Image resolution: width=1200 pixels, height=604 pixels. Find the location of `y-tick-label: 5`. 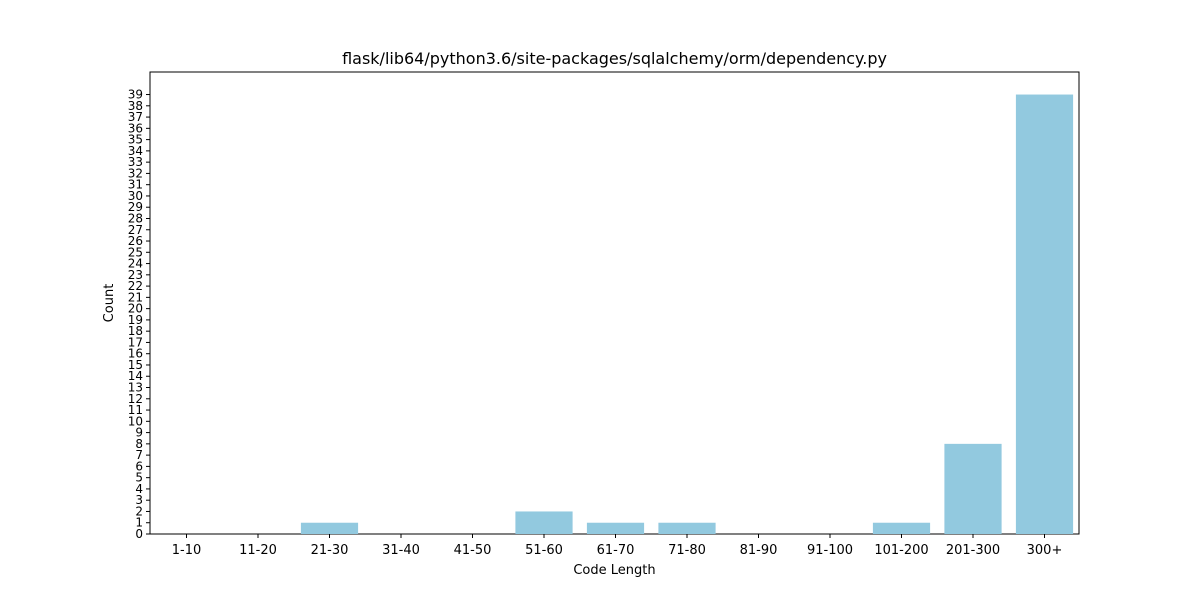

y-tick-label: 5 is located at coordinates (139, 478).